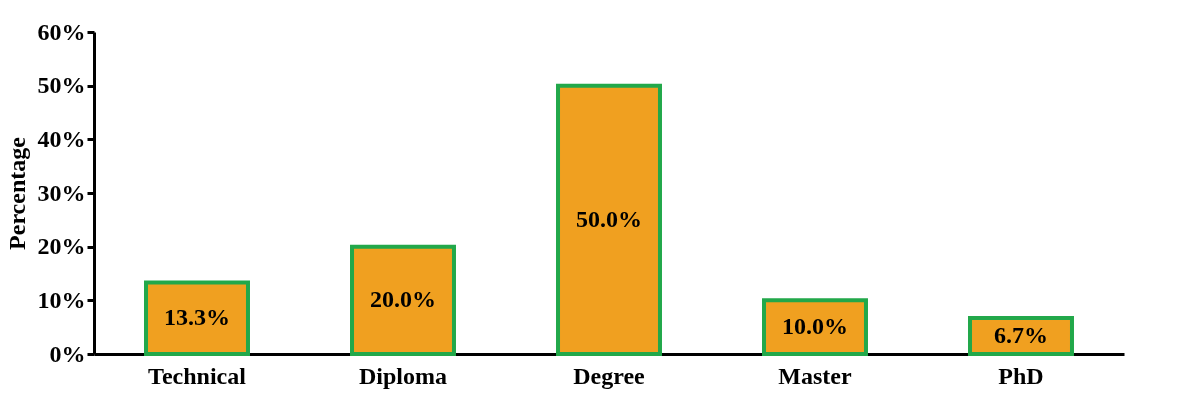  What do you see at coordinates (815, 375) in the screenshot?
I see `x-tick-label: Master` at bounding box center [815, 375].